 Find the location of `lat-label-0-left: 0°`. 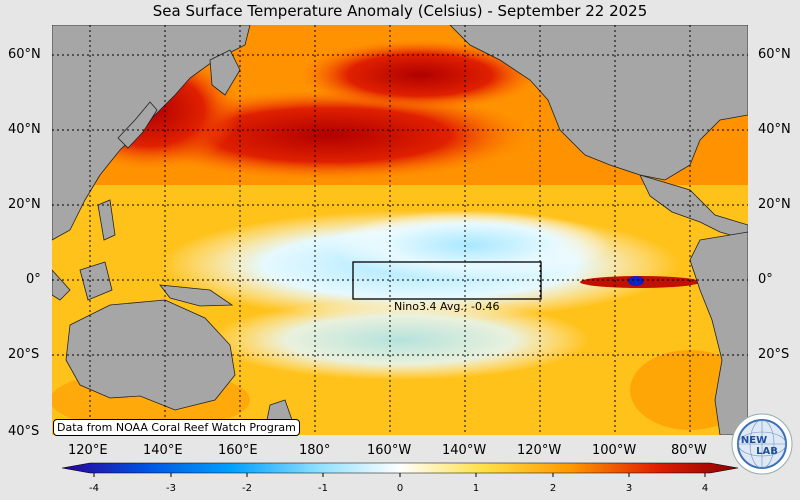

lat-label-0-left: 0° is located at coordinates (33, 279).